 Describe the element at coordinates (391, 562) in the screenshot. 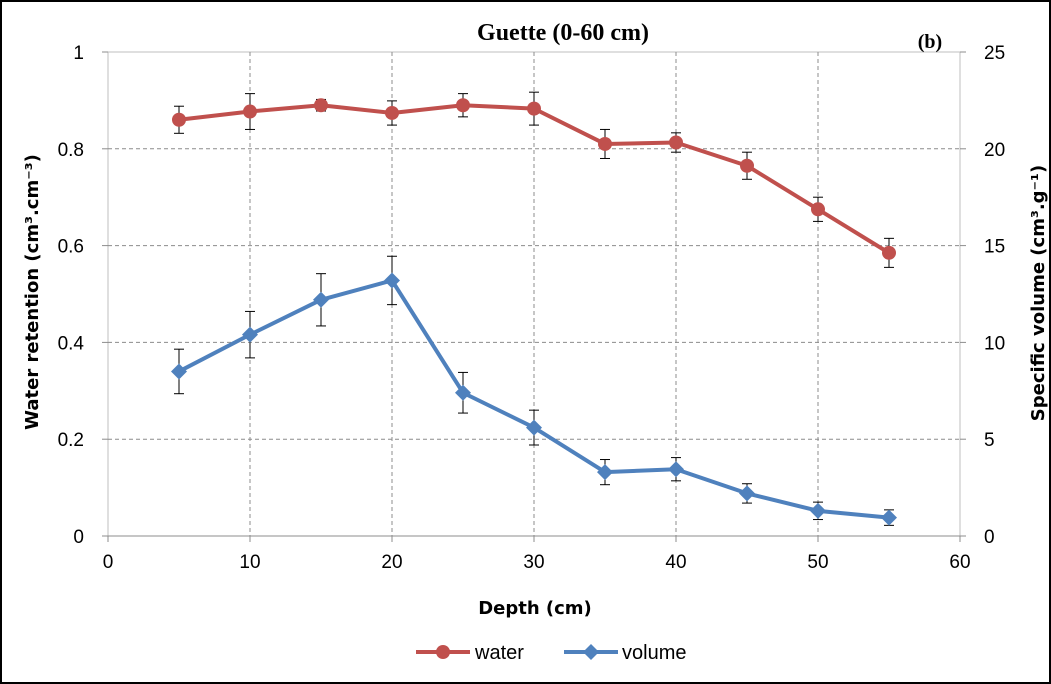

I see `x-tick-label: 20` at that location.